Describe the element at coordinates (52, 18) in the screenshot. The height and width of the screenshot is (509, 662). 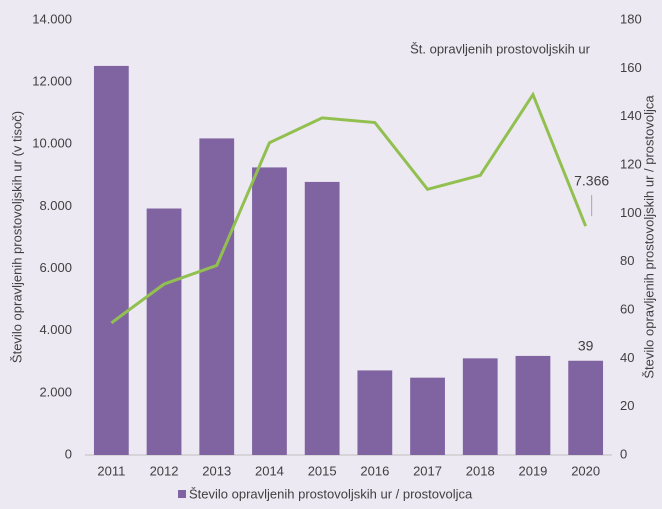
I see `y-tick-label: 14.000` at that location.